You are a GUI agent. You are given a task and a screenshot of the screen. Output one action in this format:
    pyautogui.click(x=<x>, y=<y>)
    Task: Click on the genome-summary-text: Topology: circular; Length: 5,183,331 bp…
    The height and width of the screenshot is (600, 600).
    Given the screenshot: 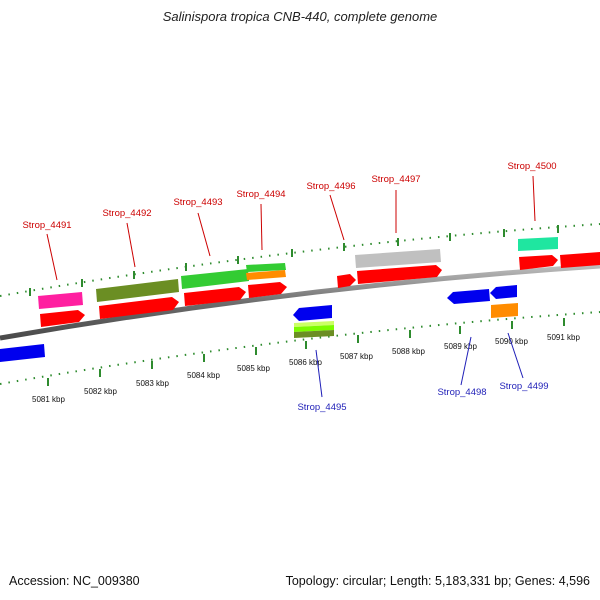 What is the action you would take?
    pyautogui.click(x=437, y=581)
    